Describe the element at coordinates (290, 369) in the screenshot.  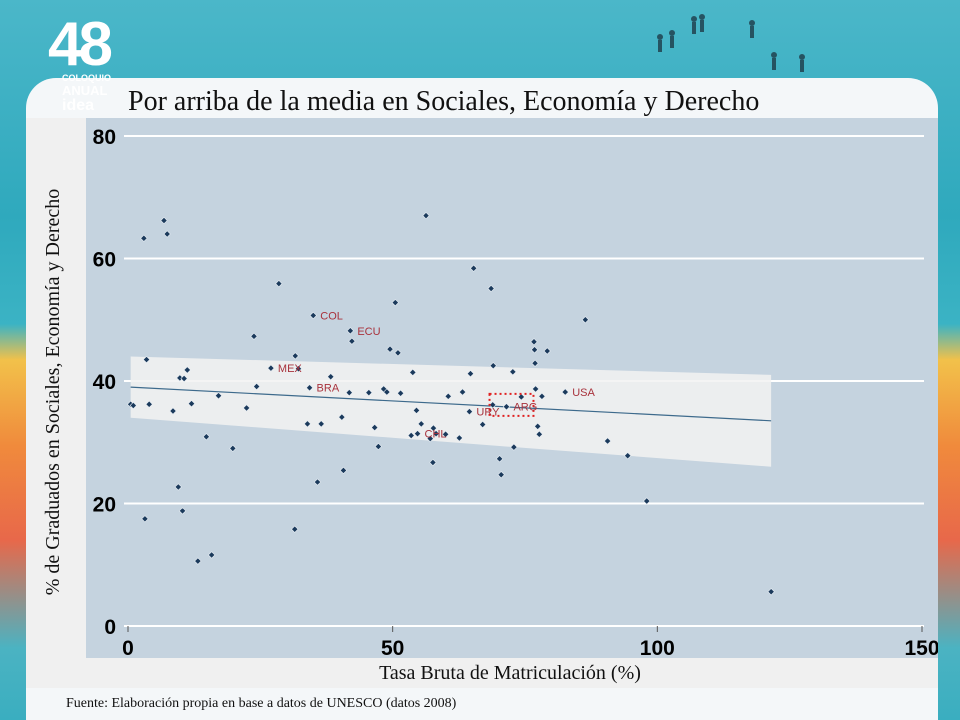
I see `point-label-mex: MEX` at that location.